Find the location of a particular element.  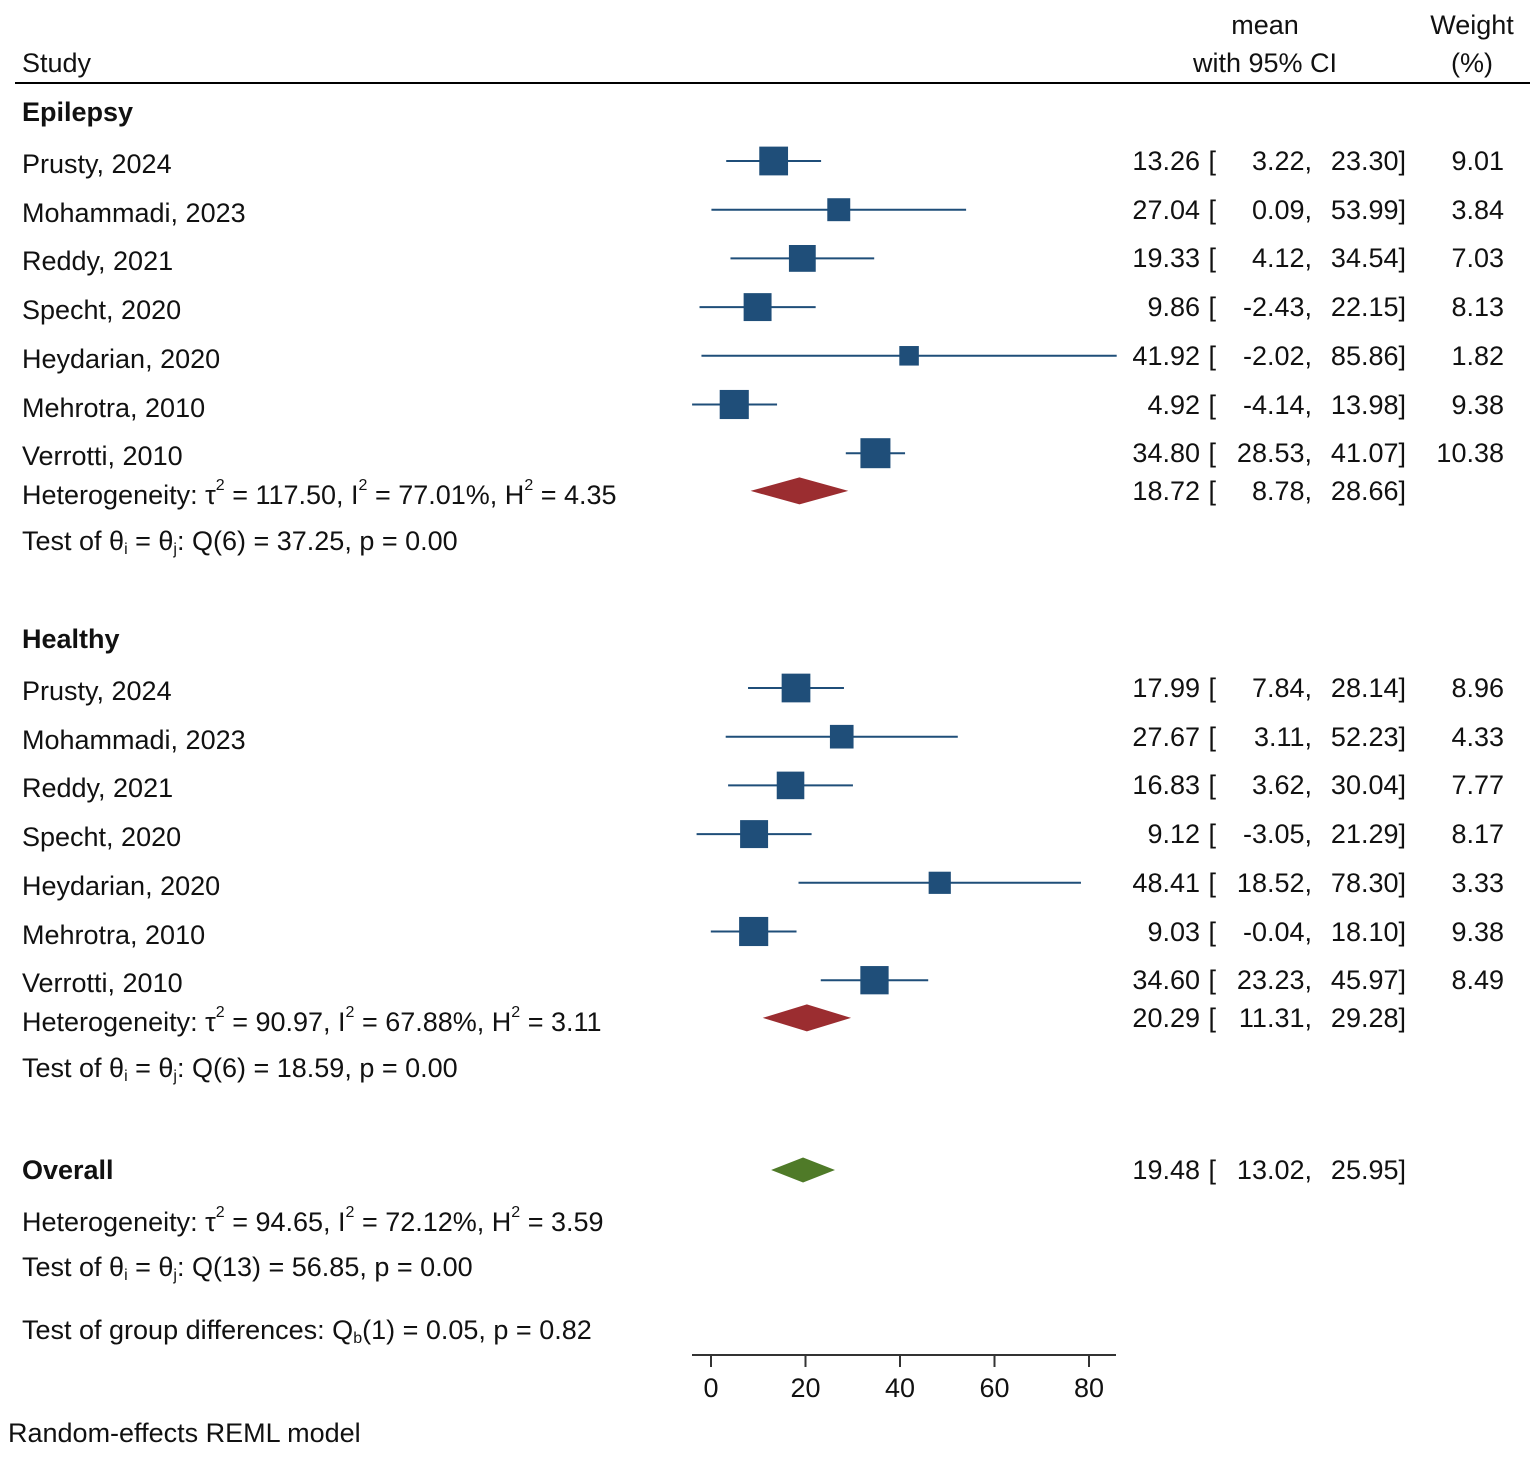

ci-lower-value: -2.43, is located at coordinates (1277, 307).